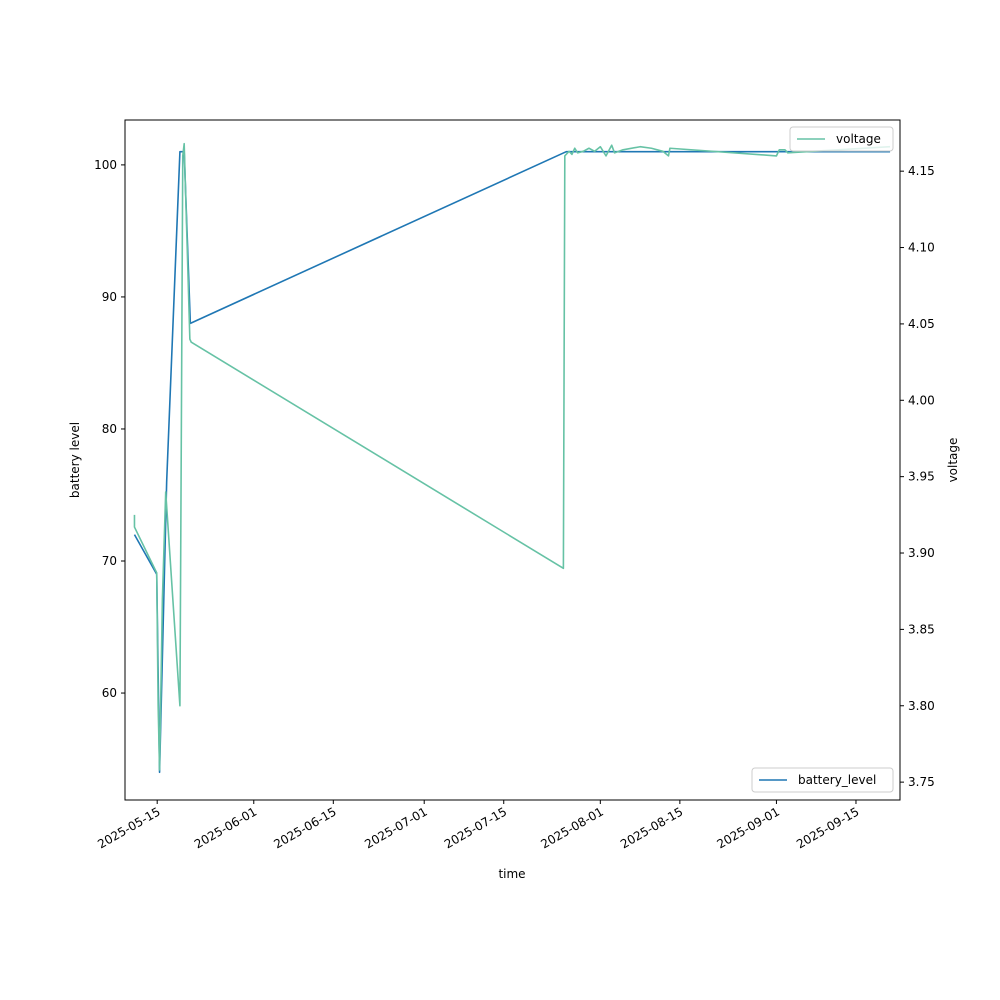  Describe the element at coordinates (921, 324) in the screenshot. I see `right-y-tick-label: 4.05` at that location.